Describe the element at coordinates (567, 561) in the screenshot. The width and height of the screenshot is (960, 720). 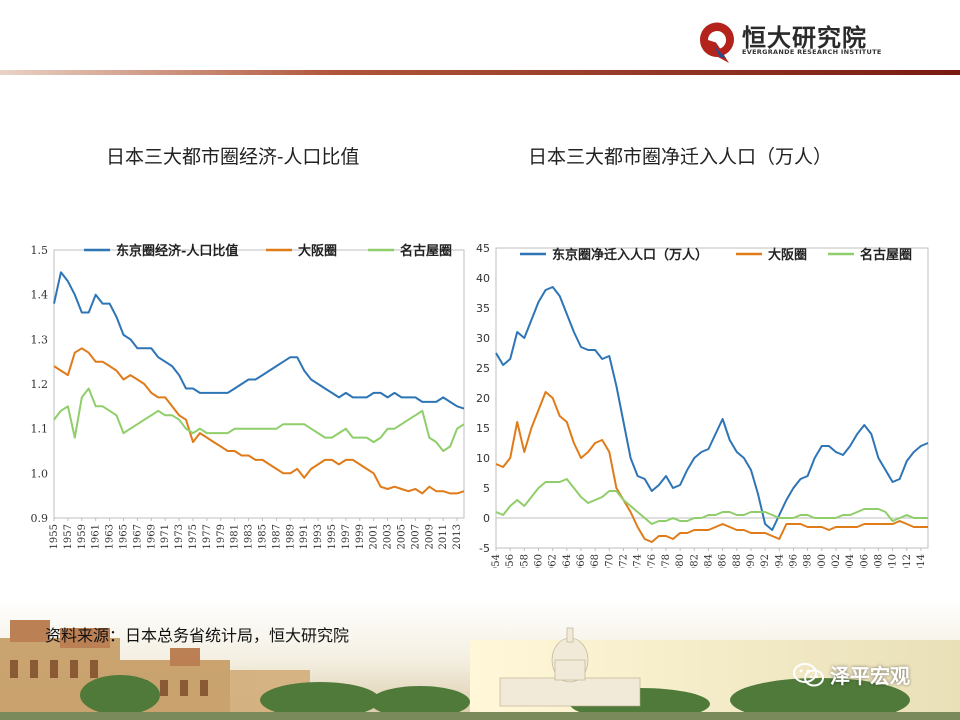
I see `x-tick-label: 1964` at that location.